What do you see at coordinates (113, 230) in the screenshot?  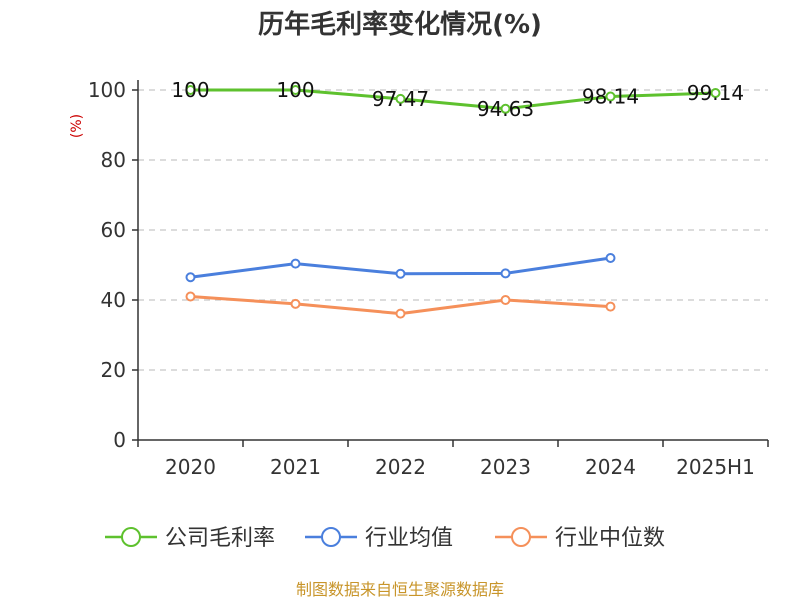 I see `y-tick-label: 60` at bounding box center [113, 230].